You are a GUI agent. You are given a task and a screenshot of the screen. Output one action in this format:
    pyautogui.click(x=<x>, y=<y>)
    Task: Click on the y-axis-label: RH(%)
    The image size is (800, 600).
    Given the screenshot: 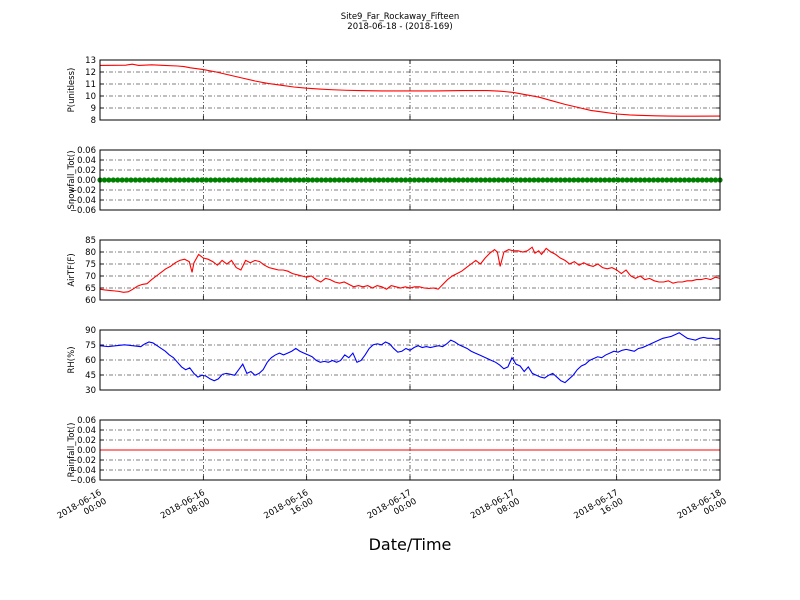 What is the action you would take?
    pyautogui.click(x=72, y=359)
    